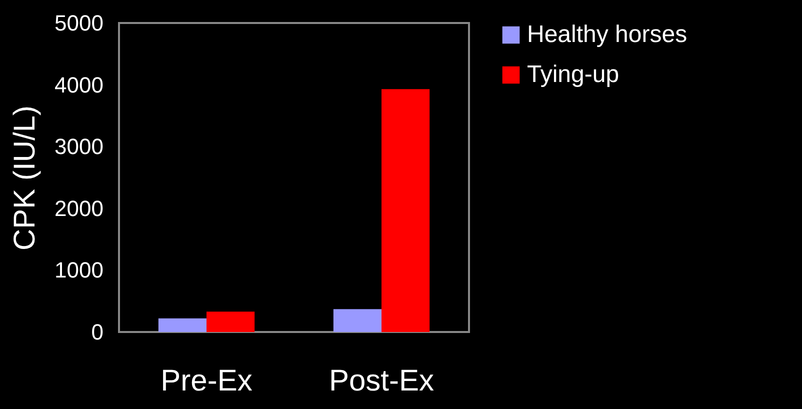  Describe the element at coordinates (25, 178) in the screenshot. I see `y-axis-title: CPK (IU/L)` at that location.